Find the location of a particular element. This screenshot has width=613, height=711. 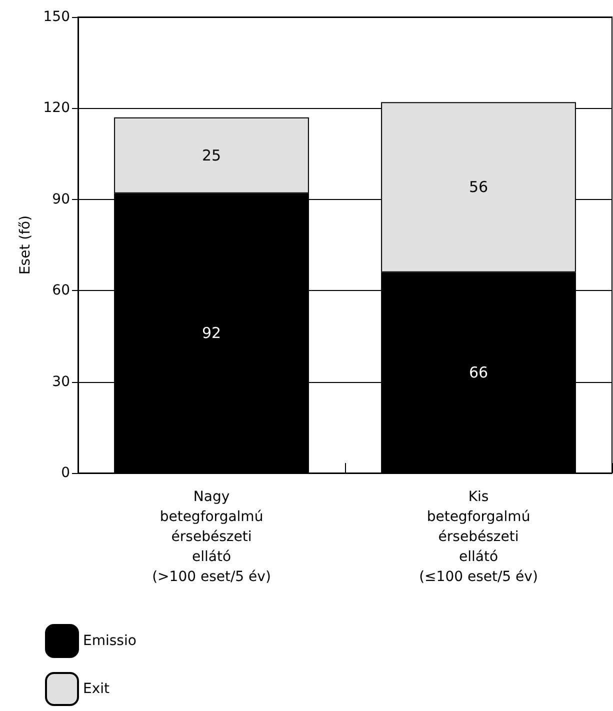

y-tick-label: 30 is located at coordinates (61, 382).